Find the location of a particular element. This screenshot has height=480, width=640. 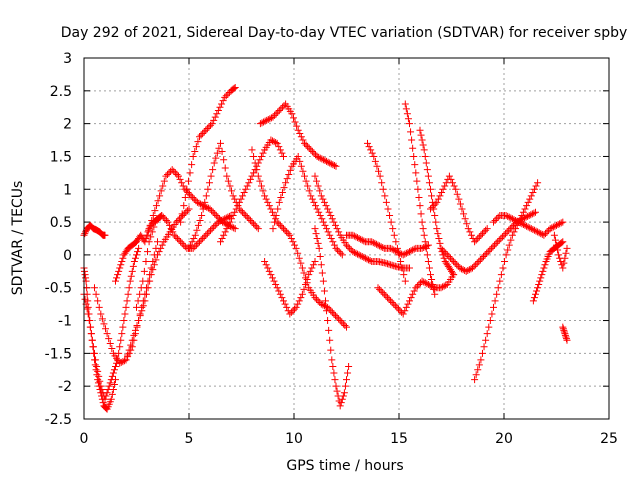

y-tick-label: 1 is located at coordinates (67, 190).